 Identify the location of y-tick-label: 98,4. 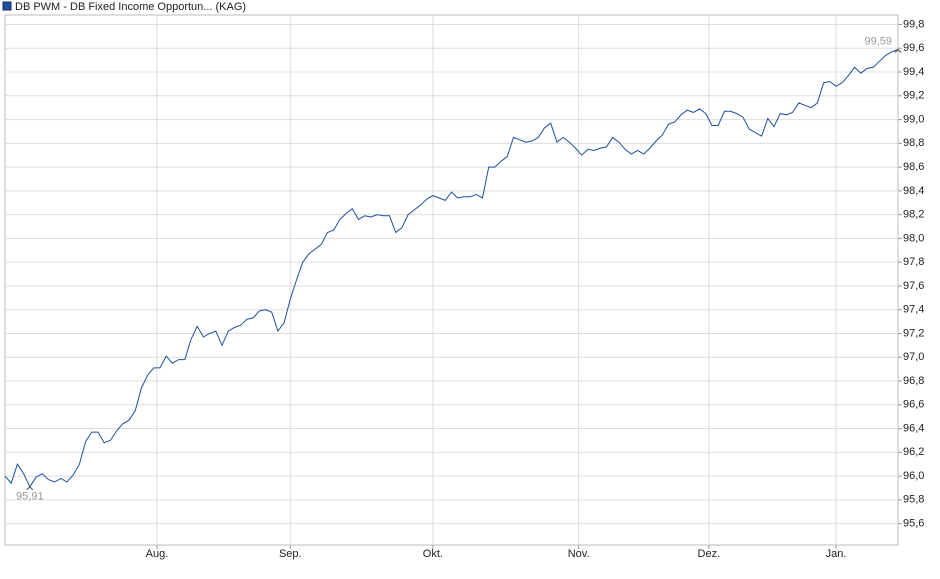
(913, 191).